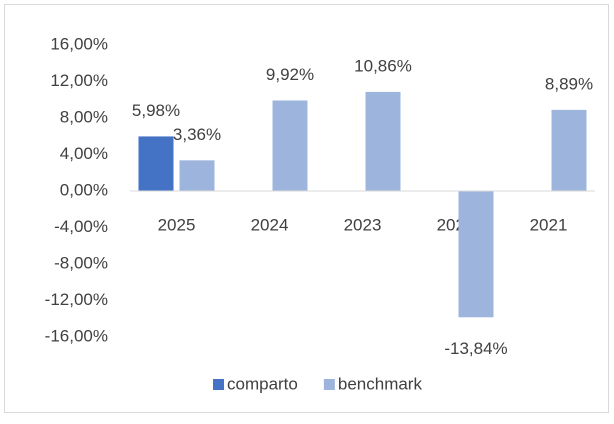 The height and width of the screenshot is (424, 614). Describe the element at coordinates (79, 80) in the screenshot. I see `y-tick-label: 12,00%` at that location.